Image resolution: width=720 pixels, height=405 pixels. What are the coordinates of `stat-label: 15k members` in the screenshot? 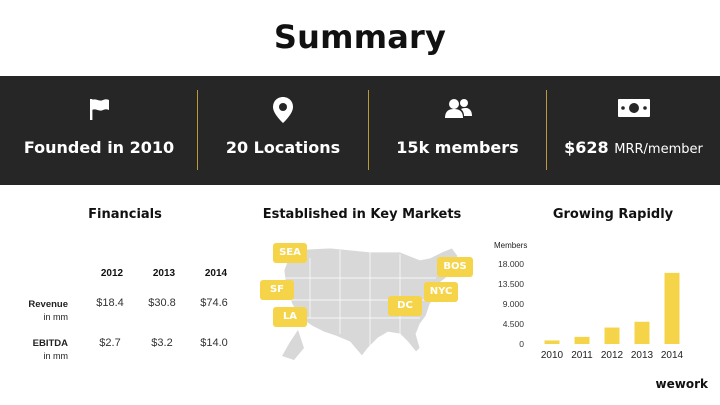 It's located at (457, 147).